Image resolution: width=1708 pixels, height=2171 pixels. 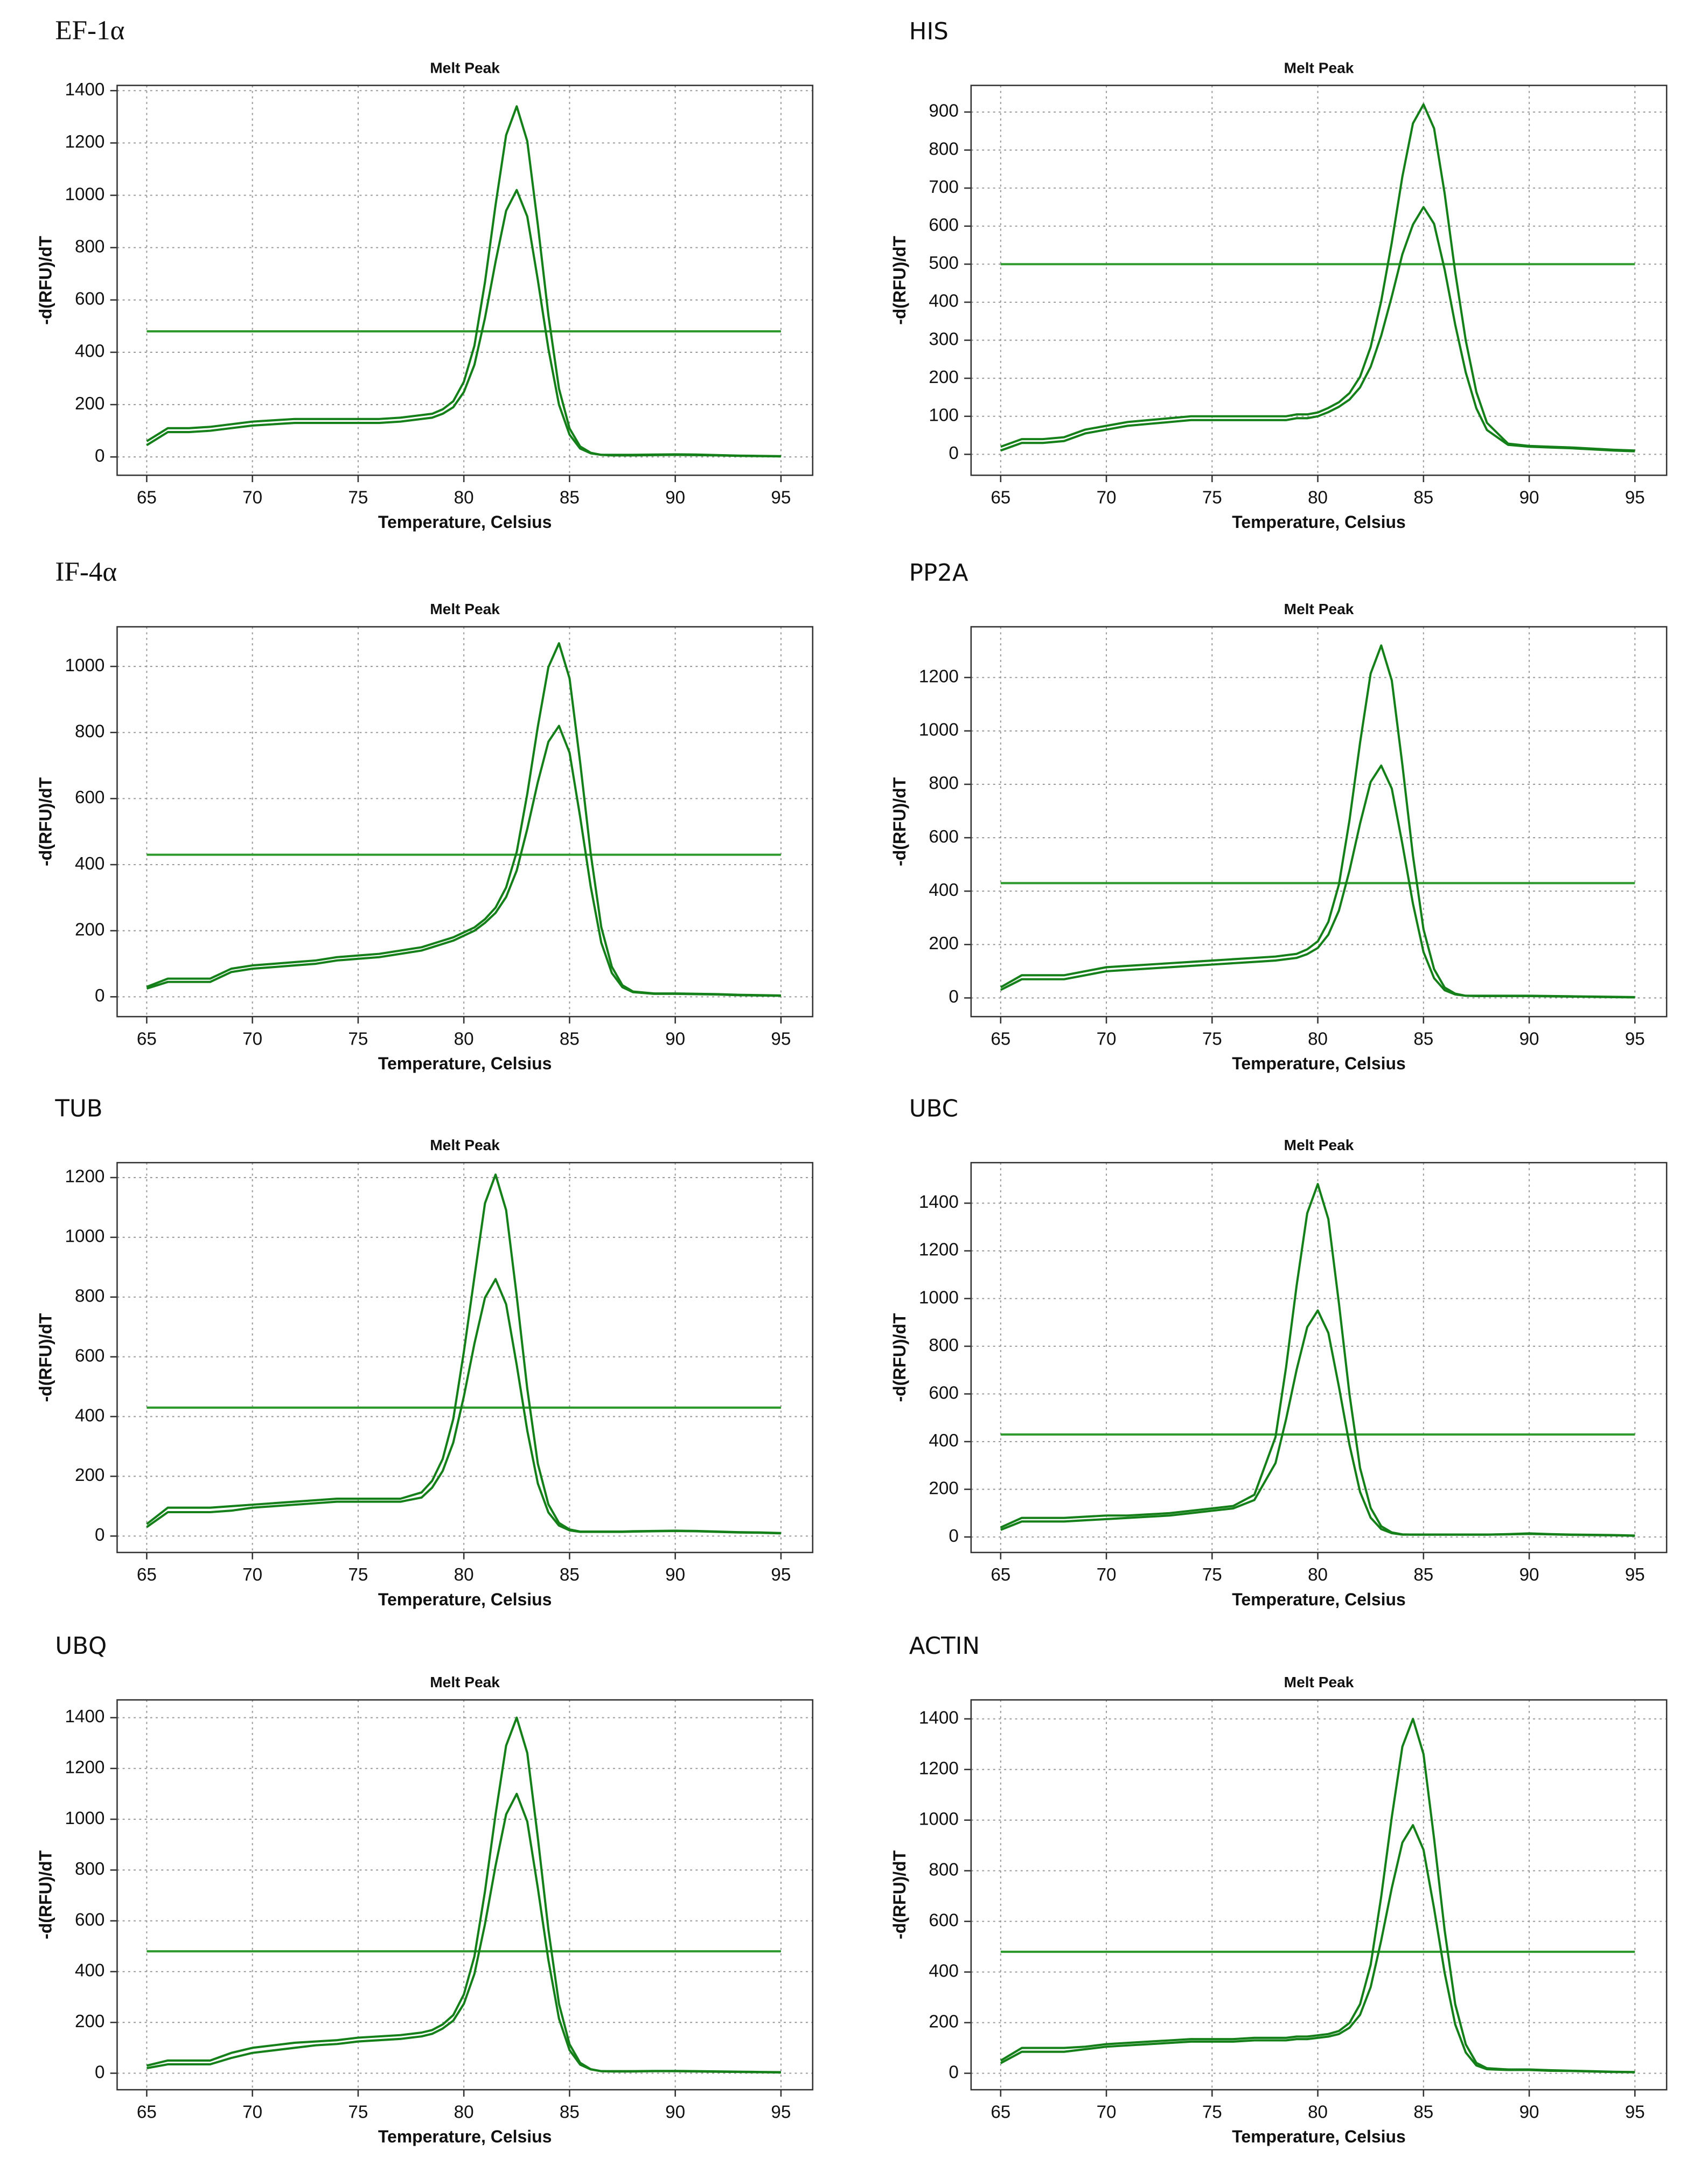 I want to click on y-tick-label: 100, so click(x=943, y=416).